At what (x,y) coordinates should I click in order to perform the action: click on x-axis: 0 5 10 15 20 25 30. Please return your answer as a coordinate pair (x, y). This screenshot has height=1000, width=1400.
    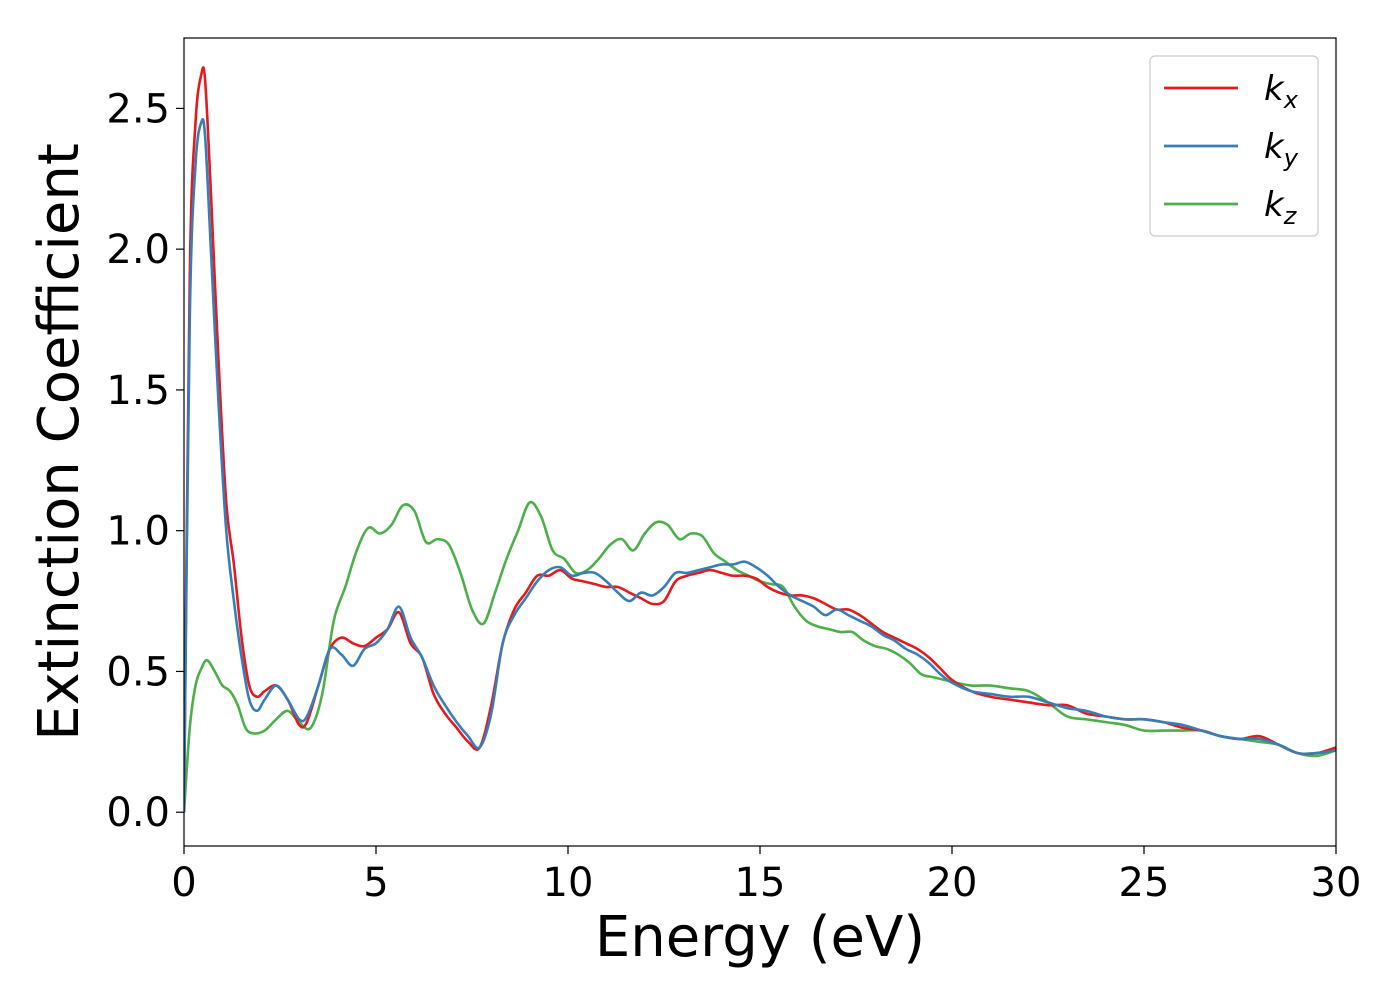
    Looking at the image, I should click on (766, 876).